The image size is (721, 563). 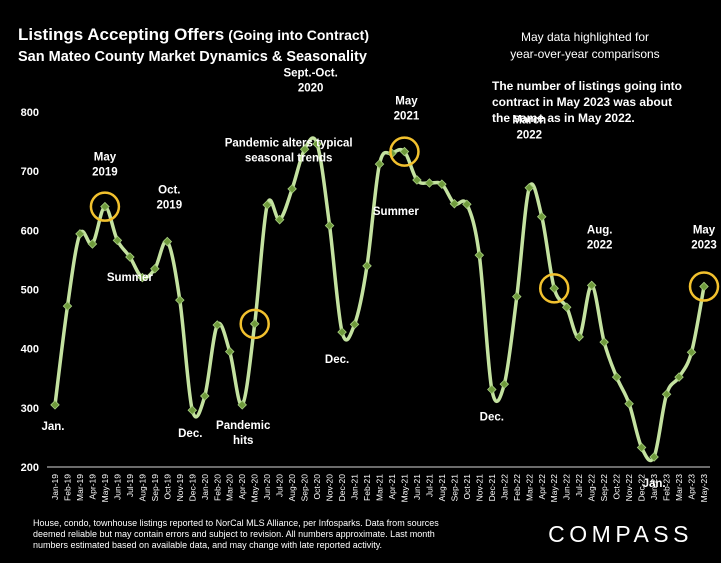 I want to click on x-tick-label: Sep-21, so click(x=454, y=488).